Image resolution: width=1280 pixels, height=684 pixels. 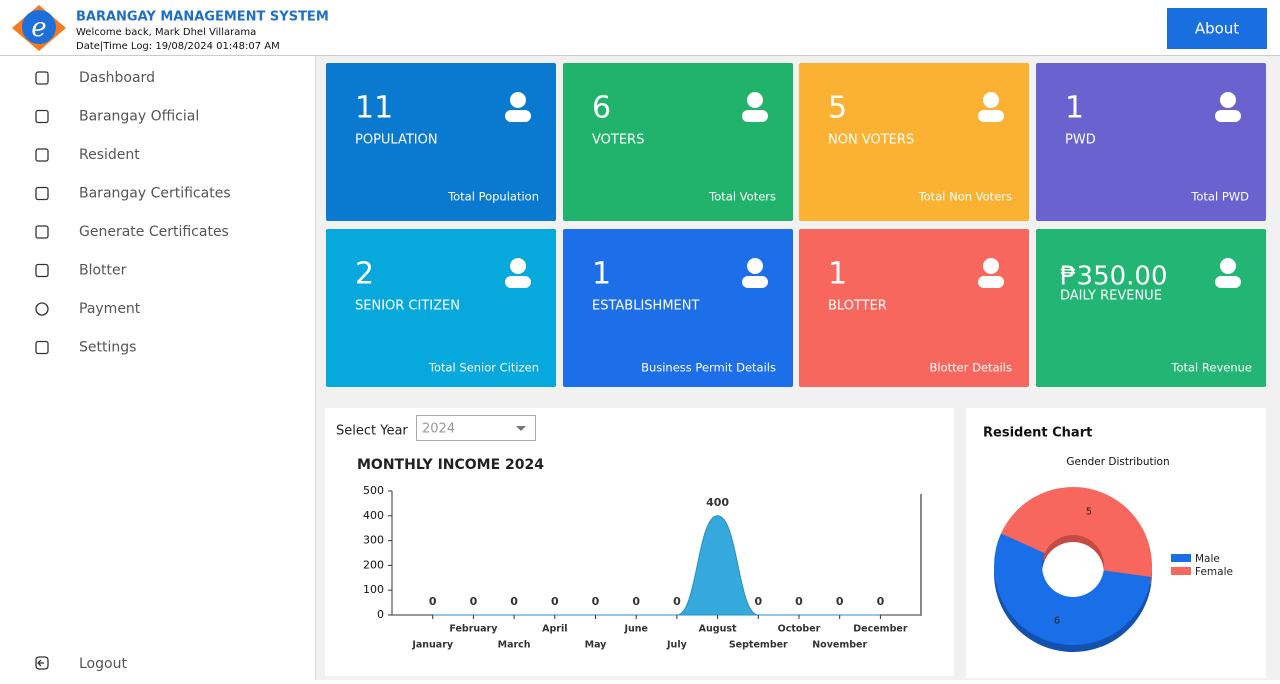 I want to click on y-tick-label: 500, so click(x=373, y=490).